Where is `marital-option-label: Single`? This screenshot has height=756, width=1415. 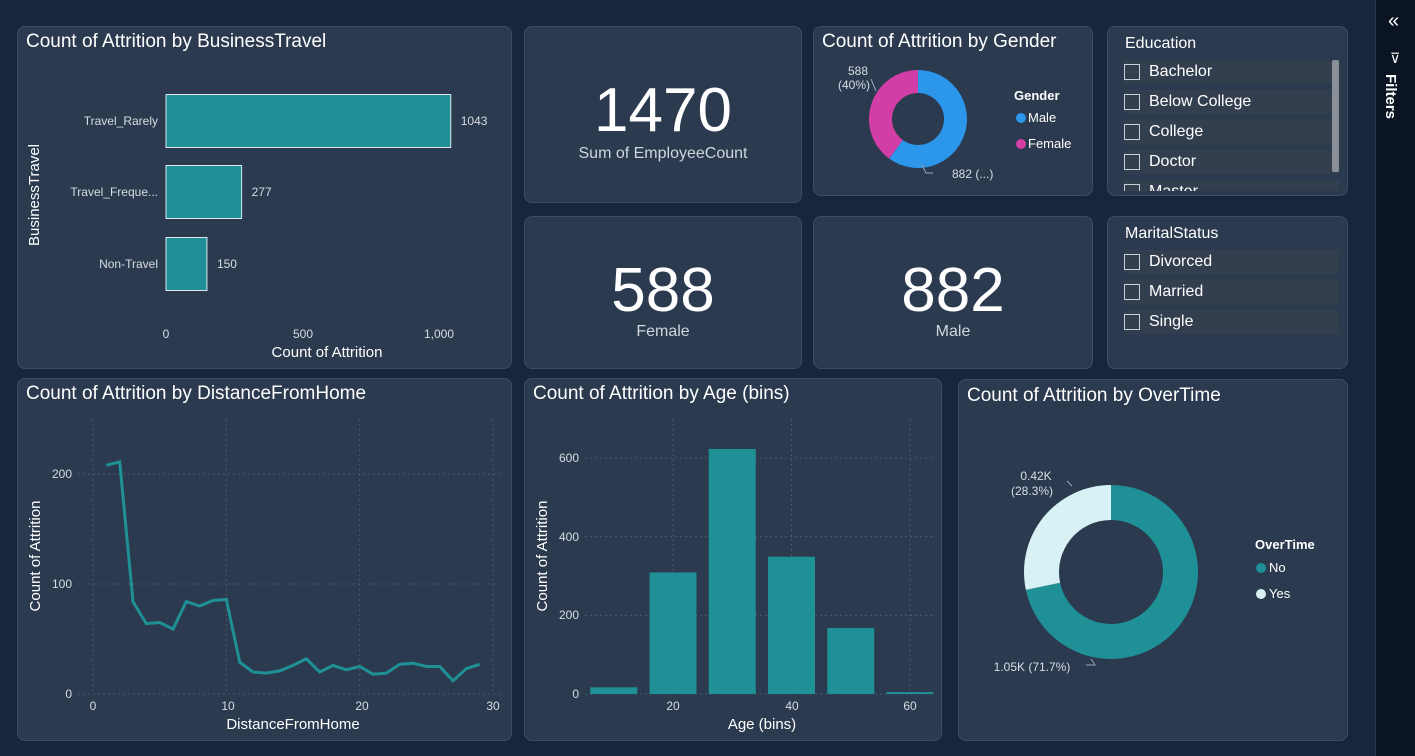
marital-option-label: Single is located at coordinates (1171, 321).